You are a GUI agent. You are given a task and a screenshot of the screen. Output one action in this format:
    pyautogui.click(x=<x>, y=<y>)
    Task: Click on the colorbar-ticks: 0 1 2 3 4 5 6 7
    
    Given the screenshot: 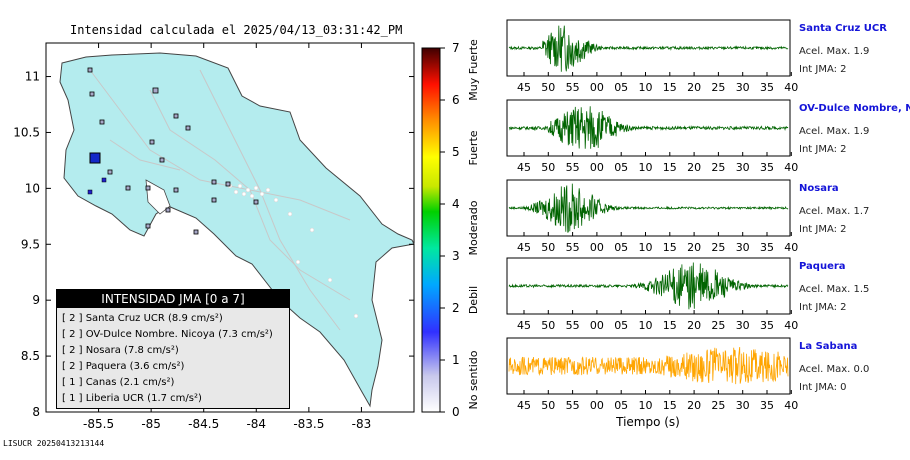 What is the action you would take?
    pyautogui.click(x=450, y=230)
    